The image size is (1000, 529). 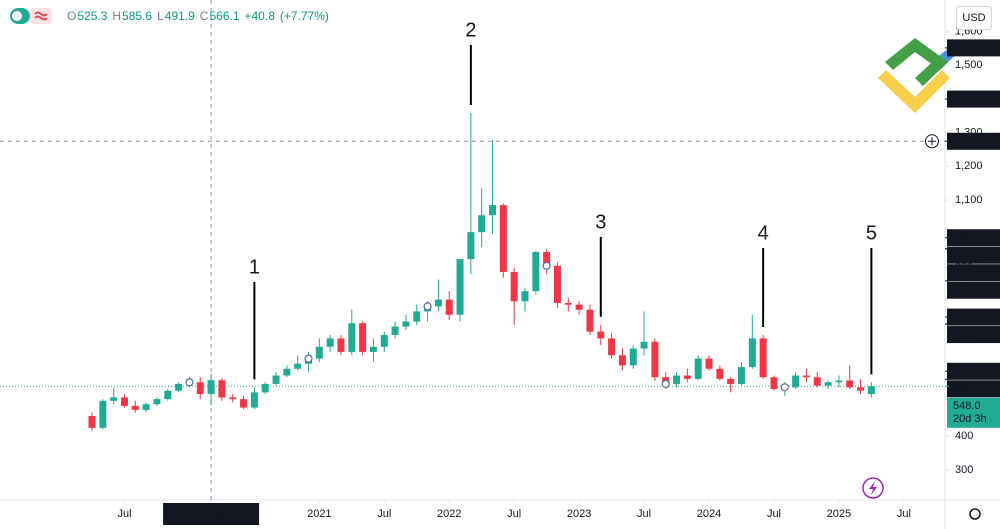 What do you see at coordinates (967, 290) in the screenshot?
I see `price-label-text: 860.4` at bounding box center [967, 290].